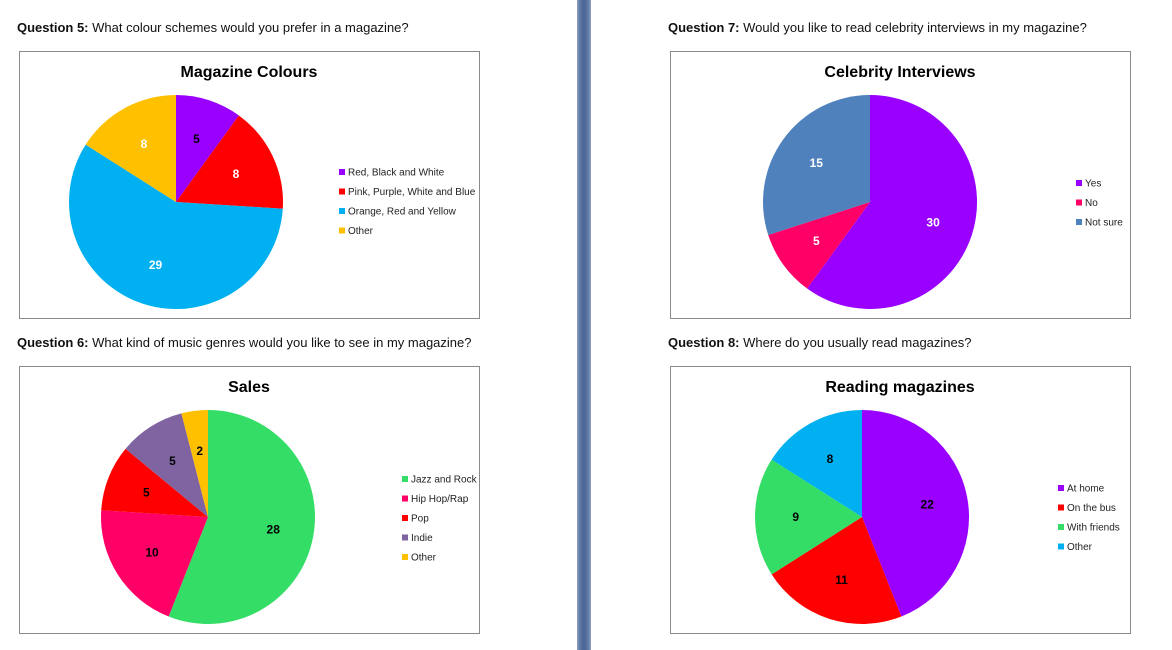 Image resolution: width=1172 pixels, height=650 pixels. Describe the element at coordinates (249, 72) in the screenshot. I see `chart-title: Magazine Colours` at that location.